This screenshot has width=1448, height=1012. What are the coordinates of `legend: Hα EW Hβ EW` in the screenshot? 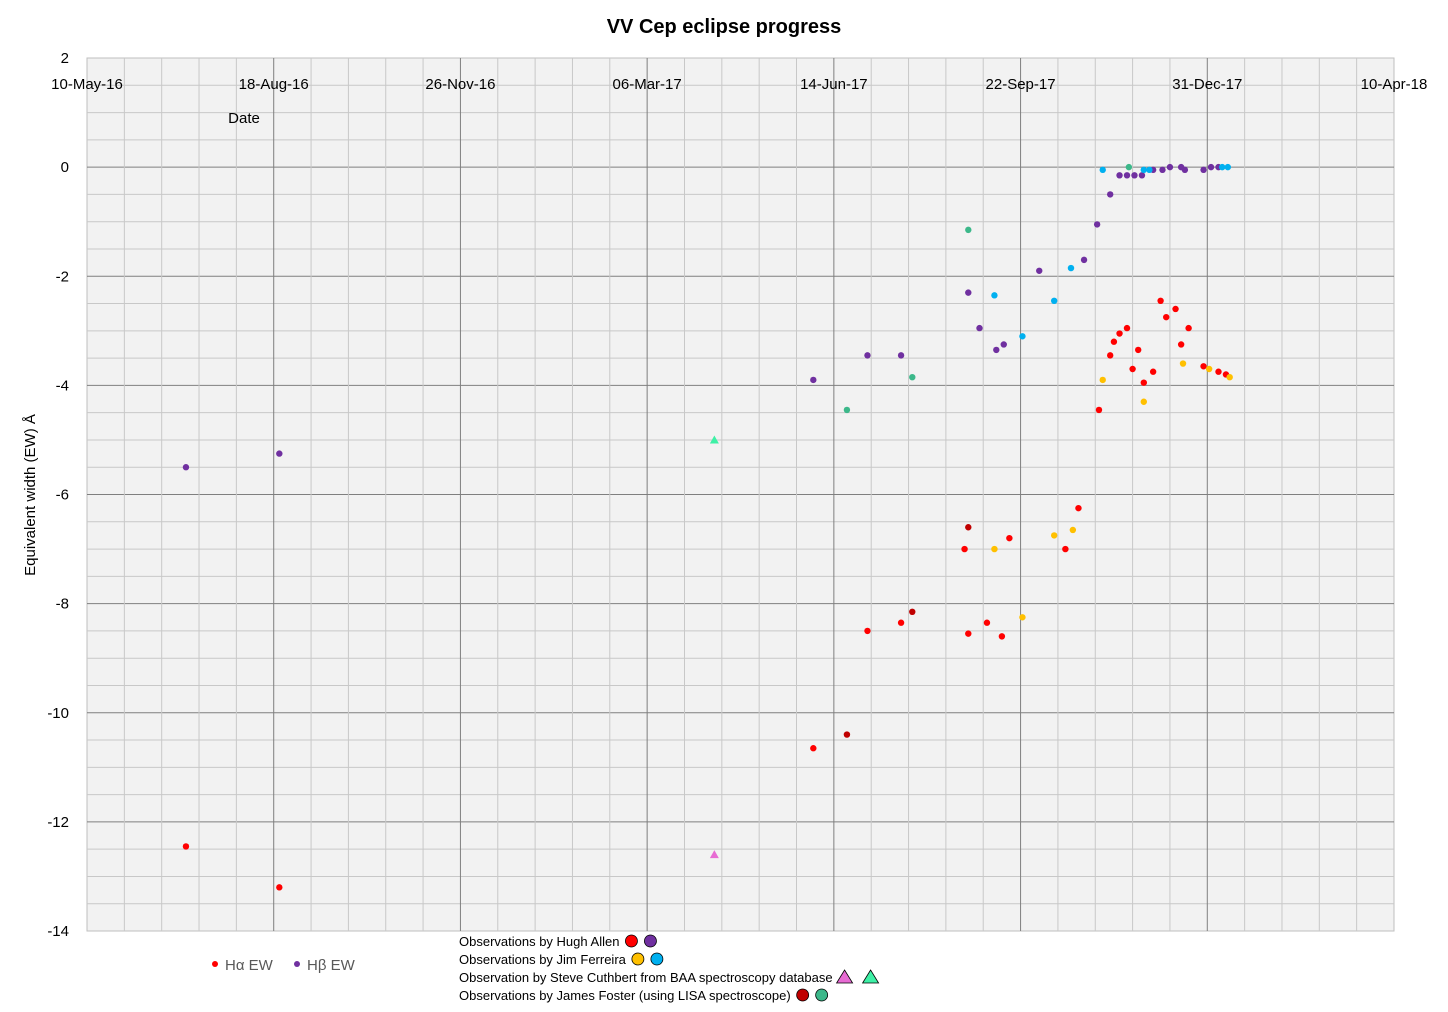 It's located at (284, 965).